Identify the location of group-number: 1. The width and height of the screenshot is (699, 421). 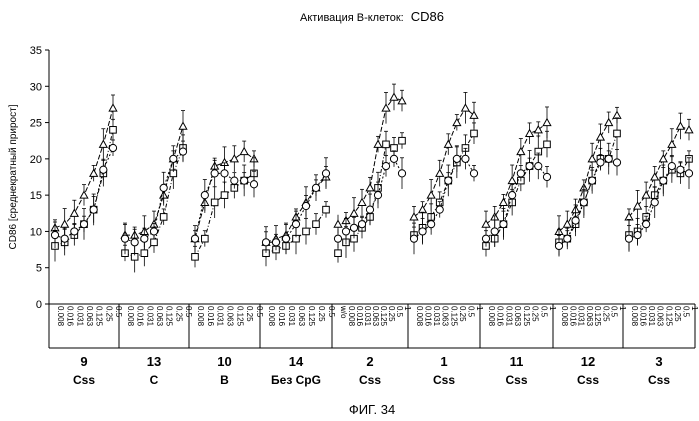
(443, 361).